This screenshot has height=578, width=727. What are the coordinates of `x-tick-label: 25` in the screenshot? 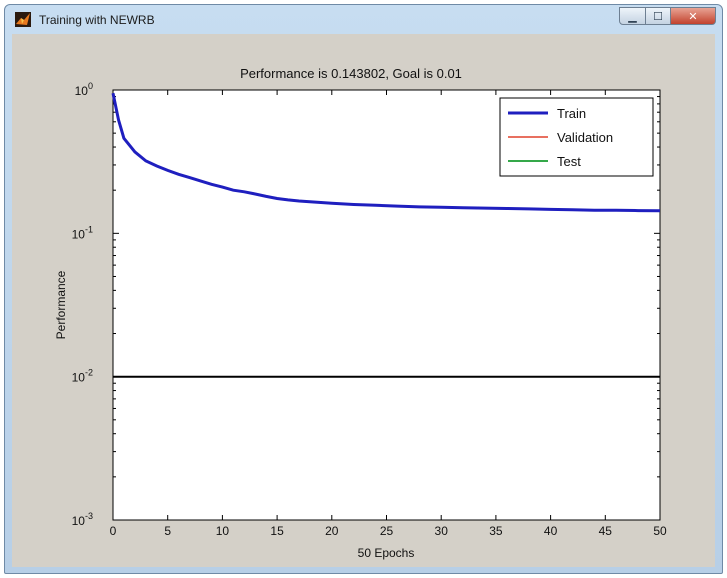 It's located at (387, 531).